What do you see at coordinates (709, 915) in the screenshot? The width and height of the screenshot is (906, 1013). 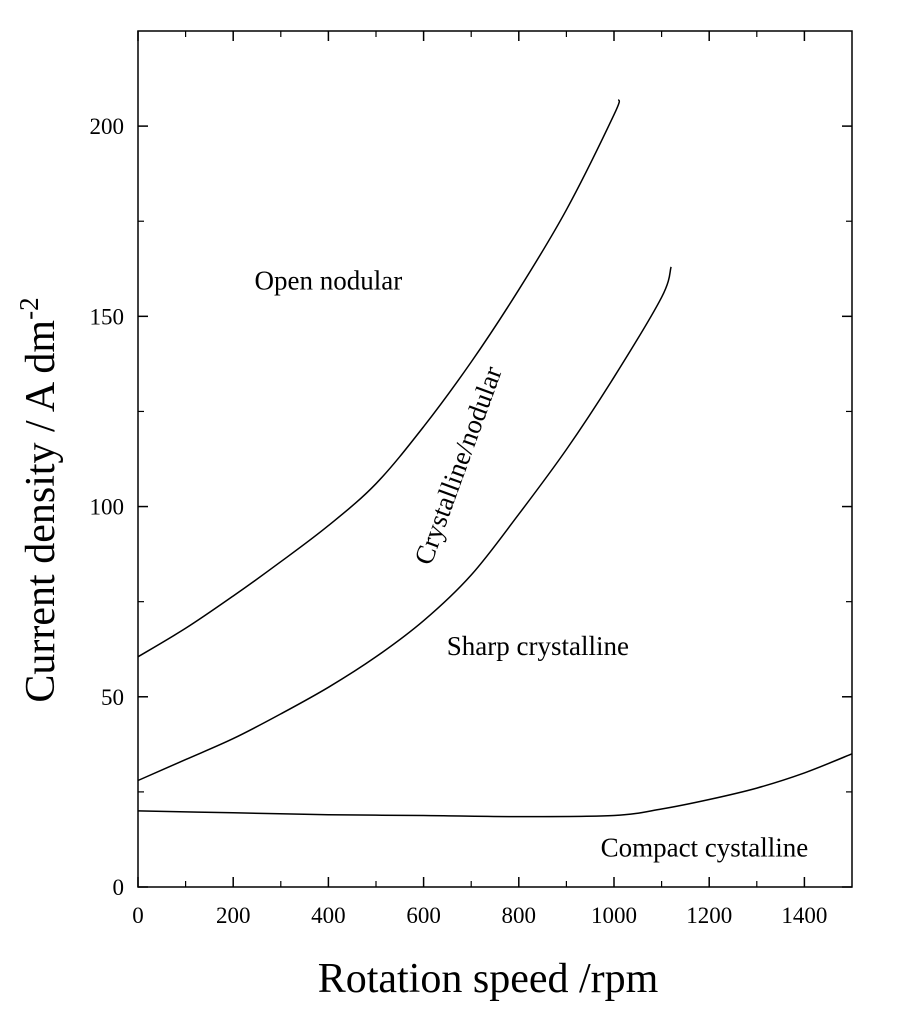 I see `x-tick-label: 1200` at bounding box center [709, 915].